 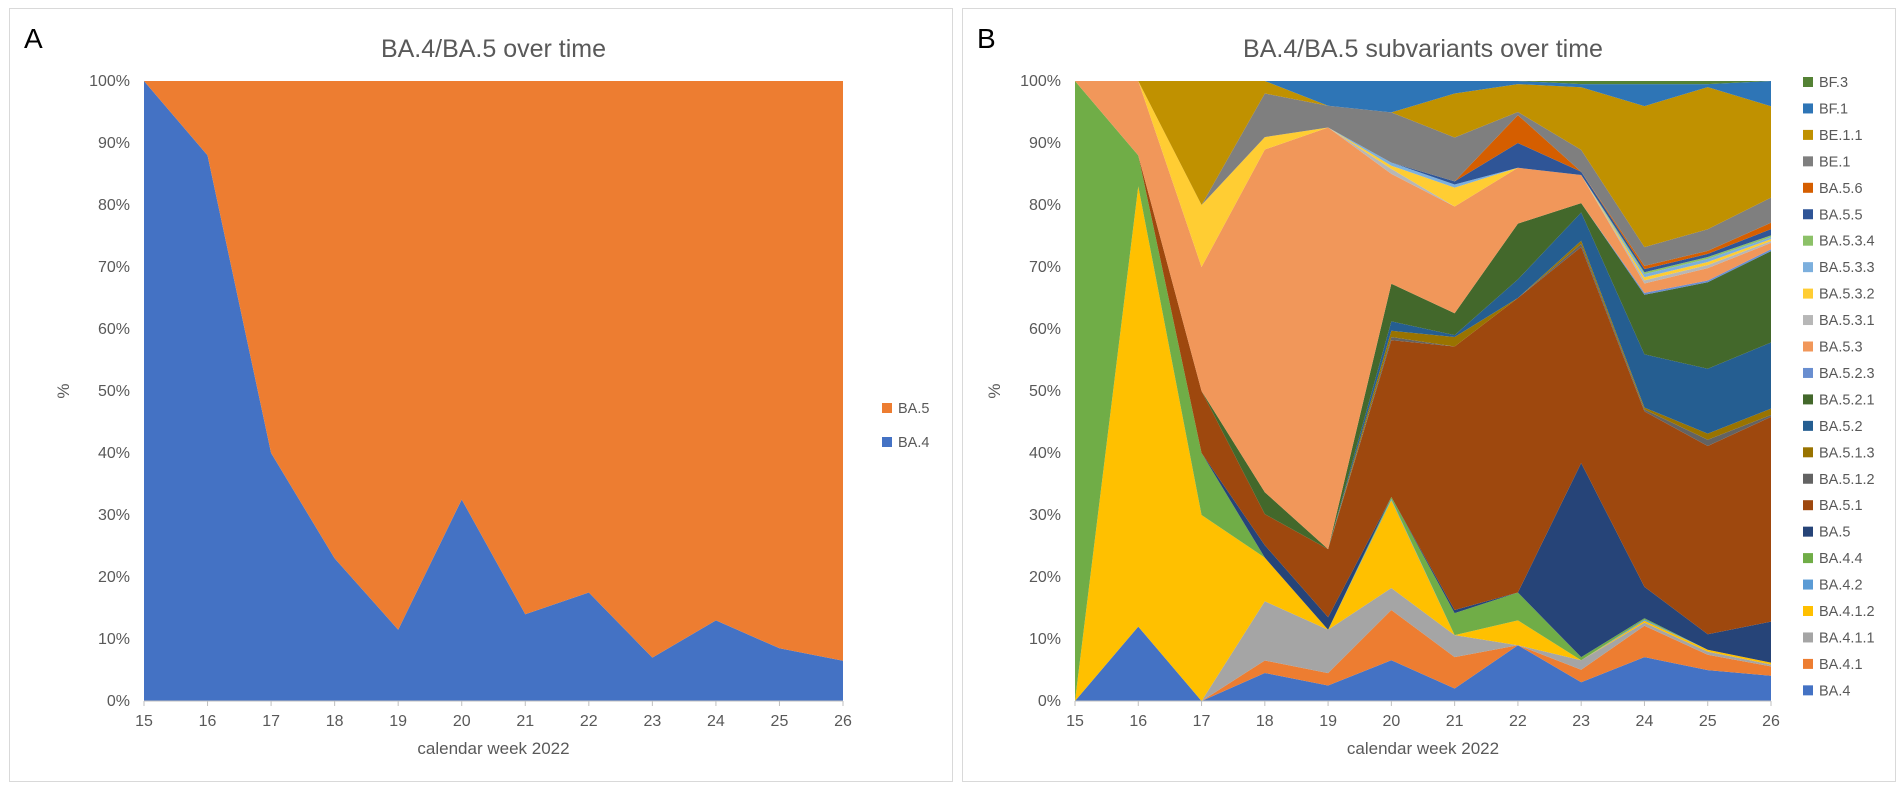 I want to click on x-axis-label: calendar week 2022, so click(x=493, y=748).